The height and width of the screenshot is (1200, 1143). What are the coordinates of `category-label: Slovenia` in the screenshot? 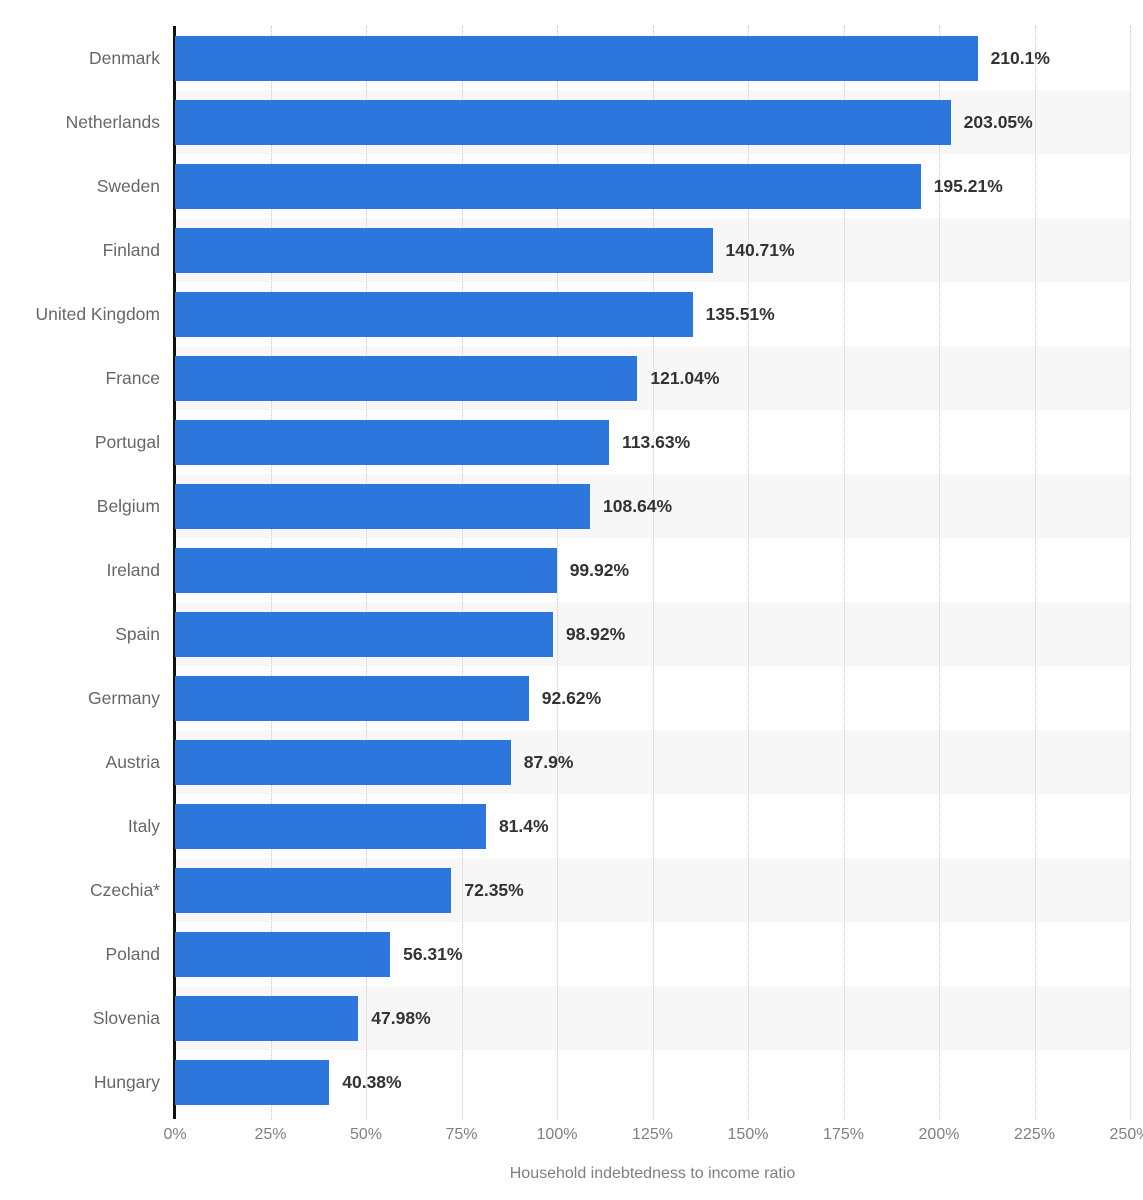 It's located at (126, 1018).